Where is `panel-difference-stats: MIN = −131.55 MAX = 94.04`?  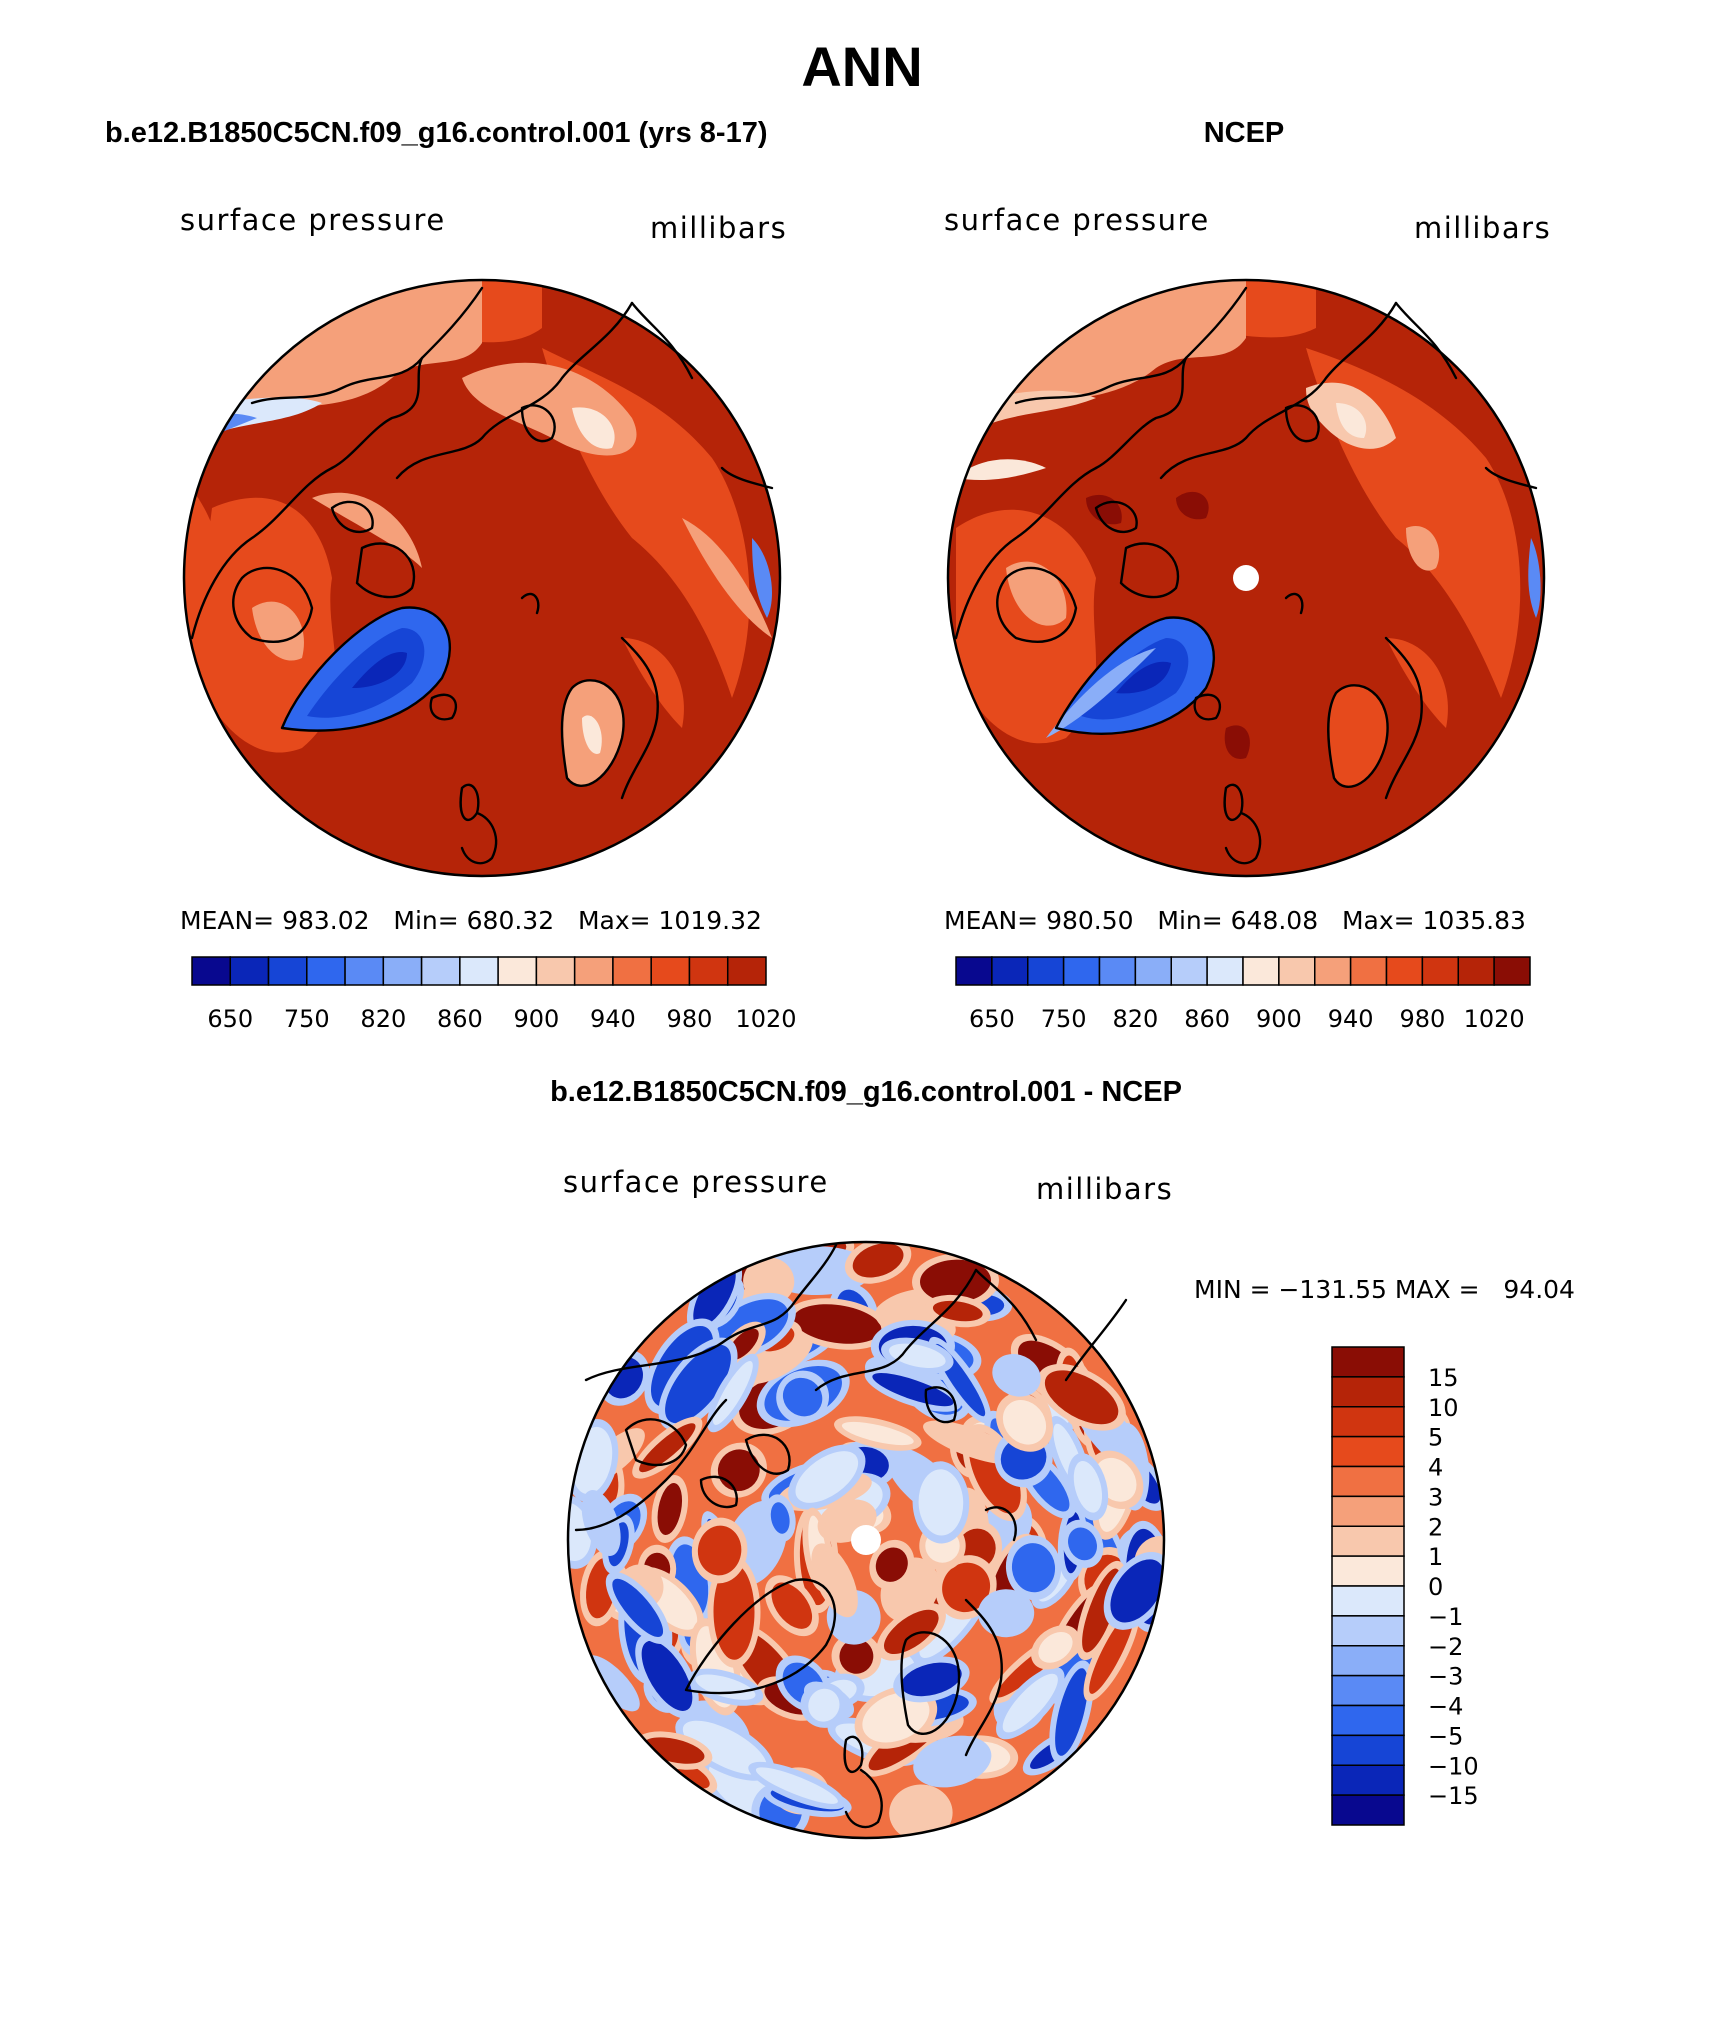
panel-difference-stats: MIN = −131.55 MAX = 94.04 is located at coordinates (1384, 1289).